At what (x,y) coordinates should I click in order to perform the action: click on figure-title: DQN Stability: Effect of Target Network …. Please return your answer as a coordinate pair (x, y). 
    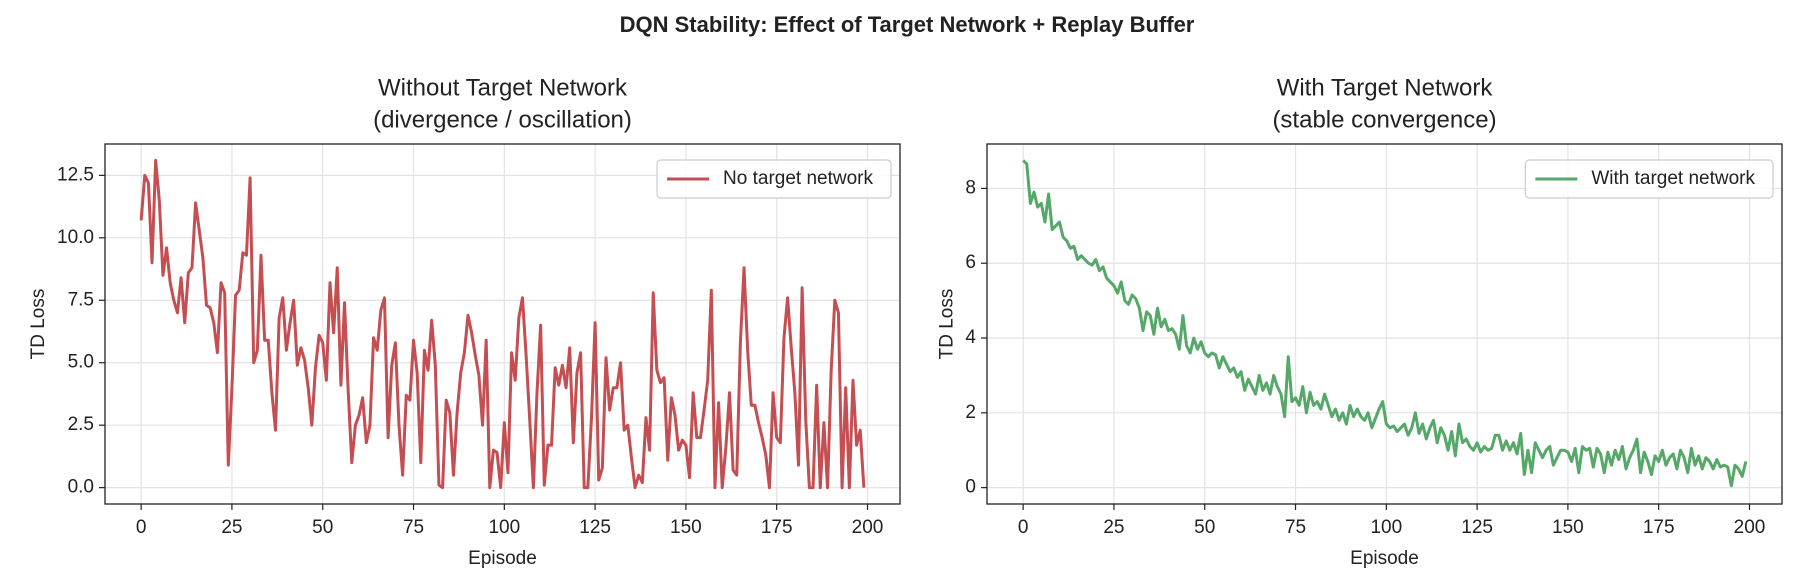
    Looking at the image, I should click on (907, 24).